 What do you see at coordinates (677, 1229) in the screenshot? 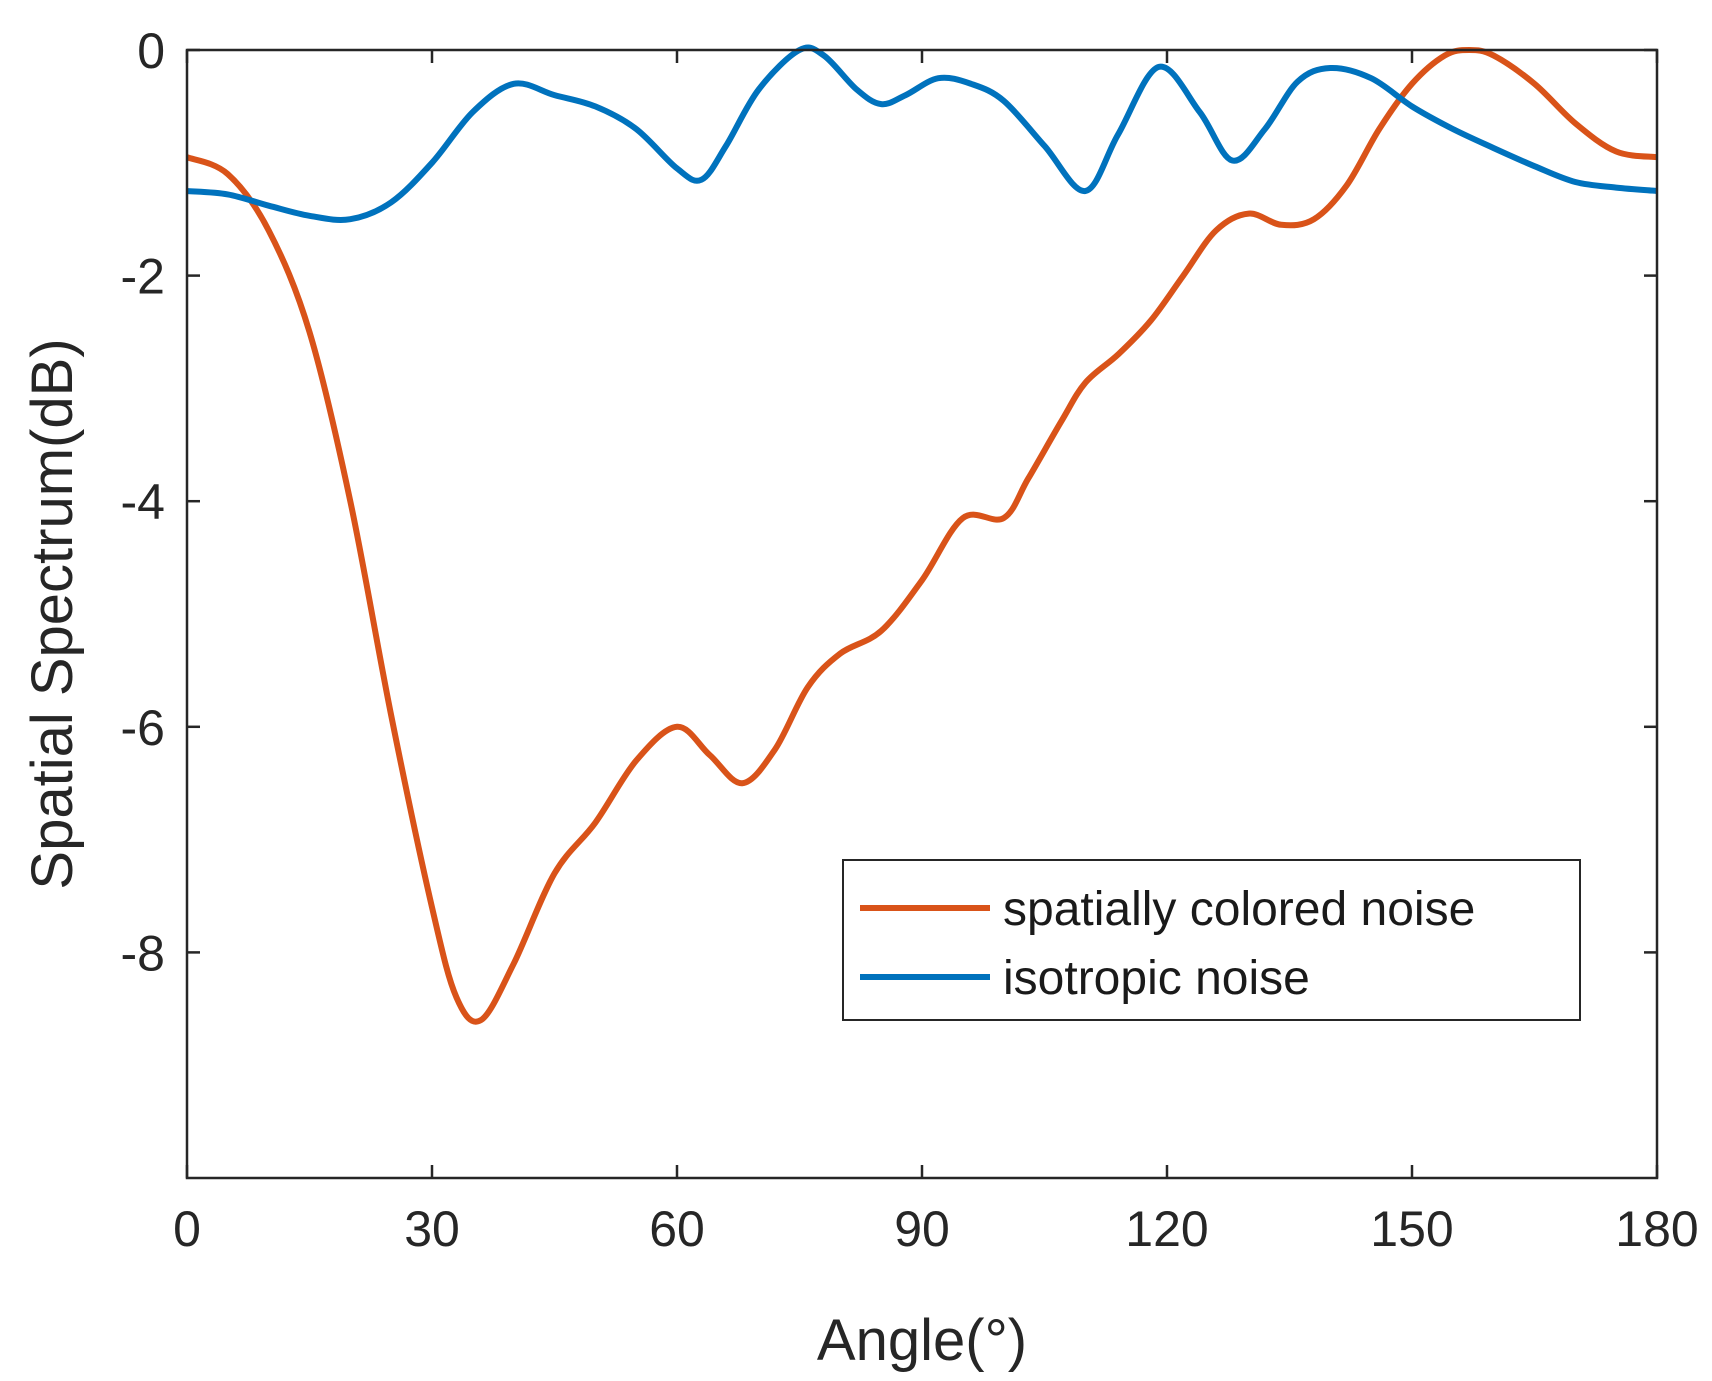
I see `x-tick-label: 60` at bounding box center [677, 1229].